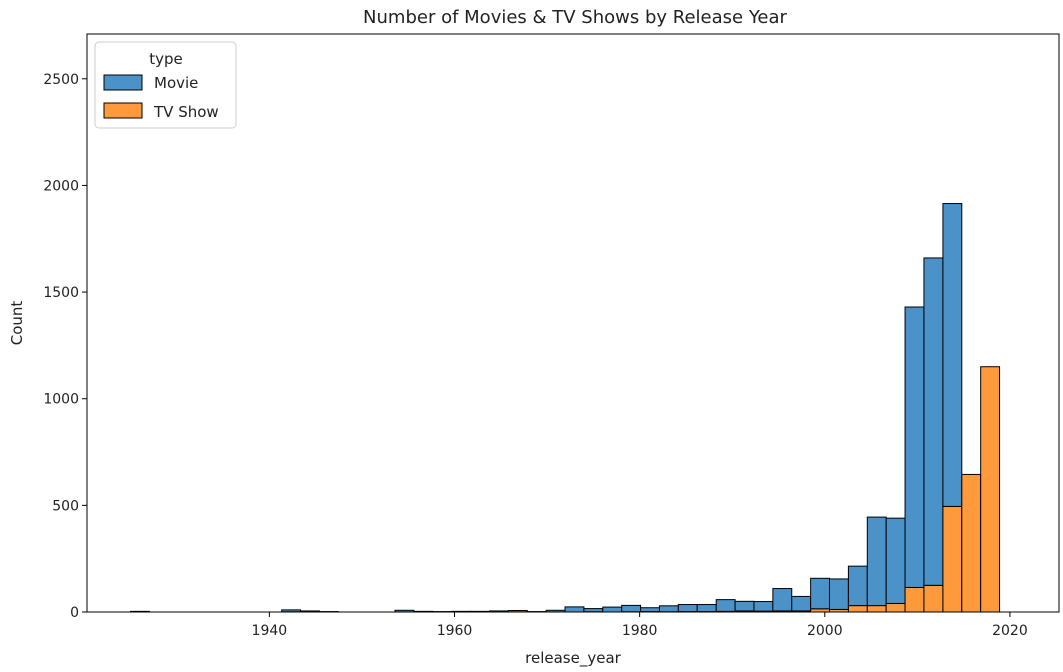 The width and height of the screenshot is (1063, 672). I want to click on legend: type Movie TV Show, so click(165, 85).